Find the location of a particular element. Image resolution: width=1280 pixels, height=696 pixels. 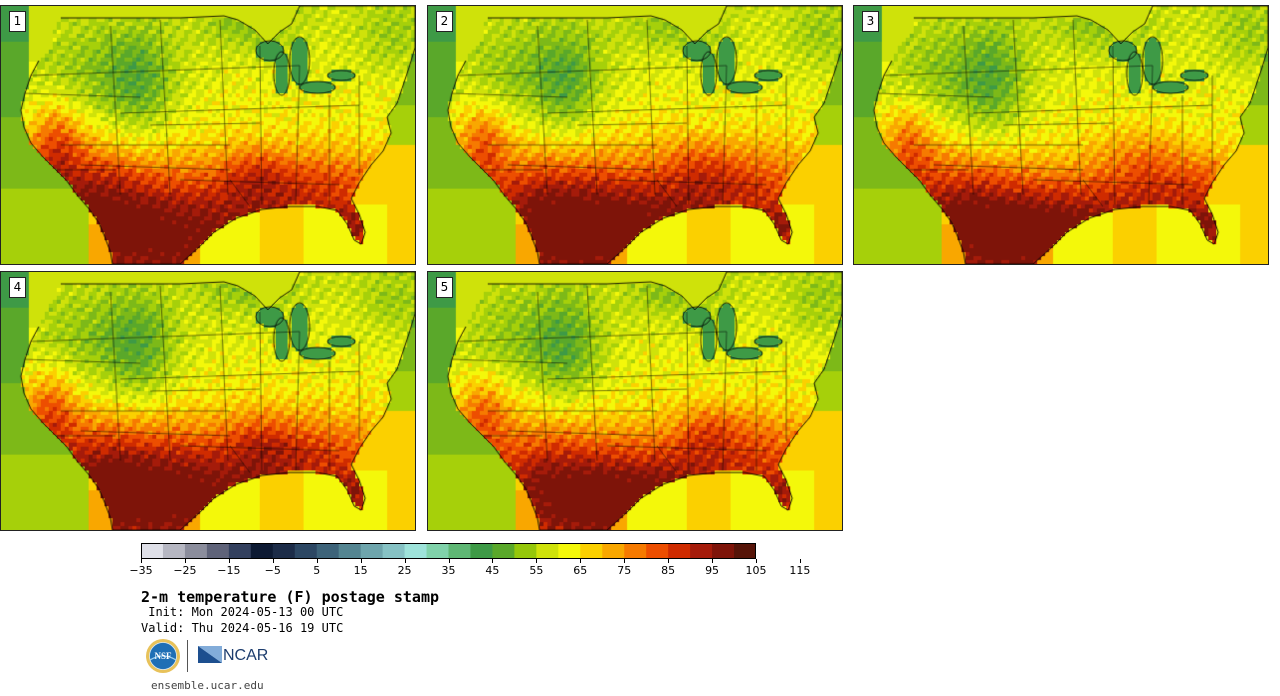

colorbar-tick-label: 85 is located at coordinates (668, 570).